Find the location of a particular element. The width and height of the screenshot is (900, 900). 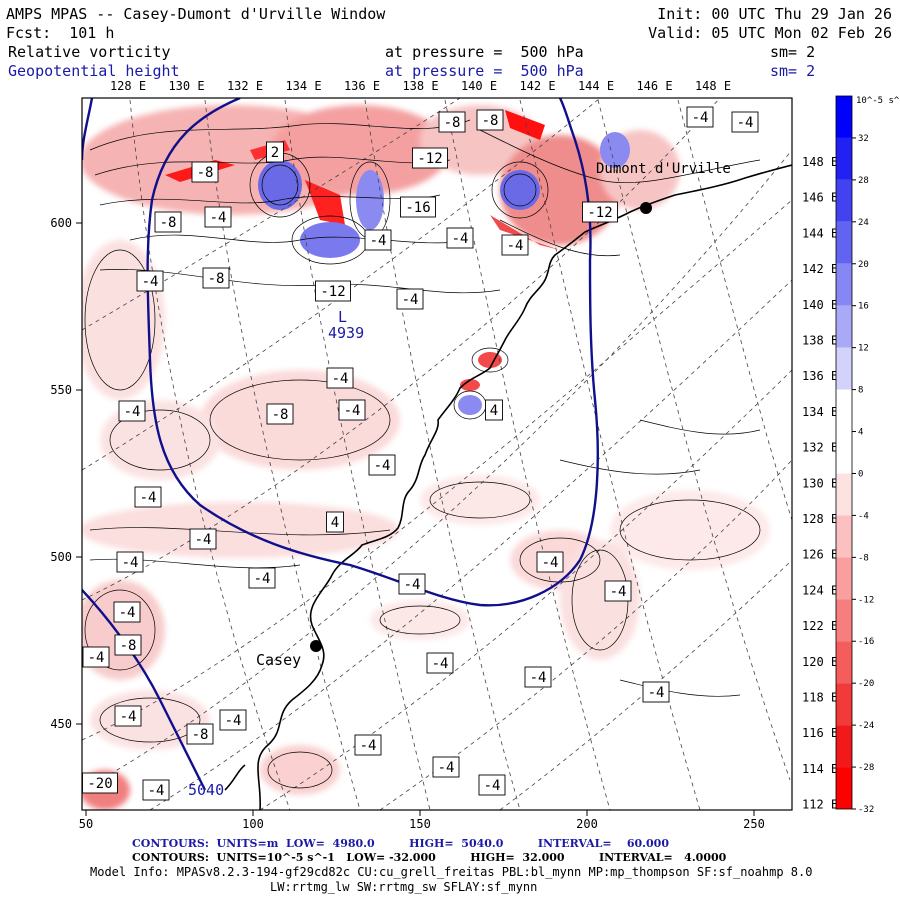

valid-time: Valid: 05 UTC Mon 02 Feb 26 is located at coordinates (770, 33).